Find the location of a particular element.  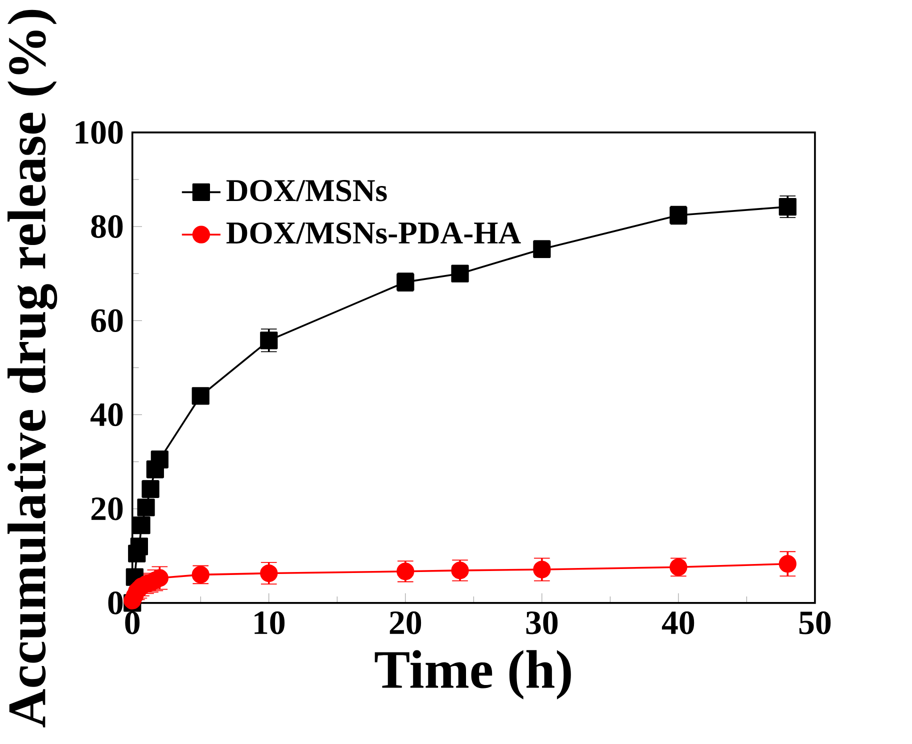

x-tick-label: 30 is located at coordinates (542, 622).